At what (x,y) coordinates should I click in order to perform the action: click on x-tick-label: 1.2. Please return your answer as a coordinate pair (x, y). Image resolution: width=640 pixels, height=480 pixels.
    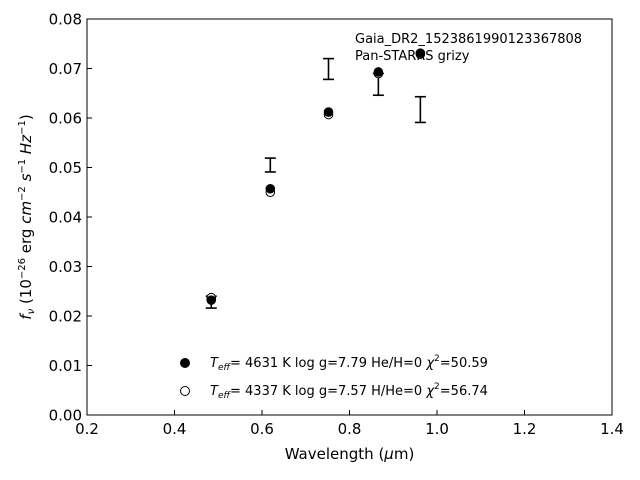
    Looking at the image, I should click on (525, 429).